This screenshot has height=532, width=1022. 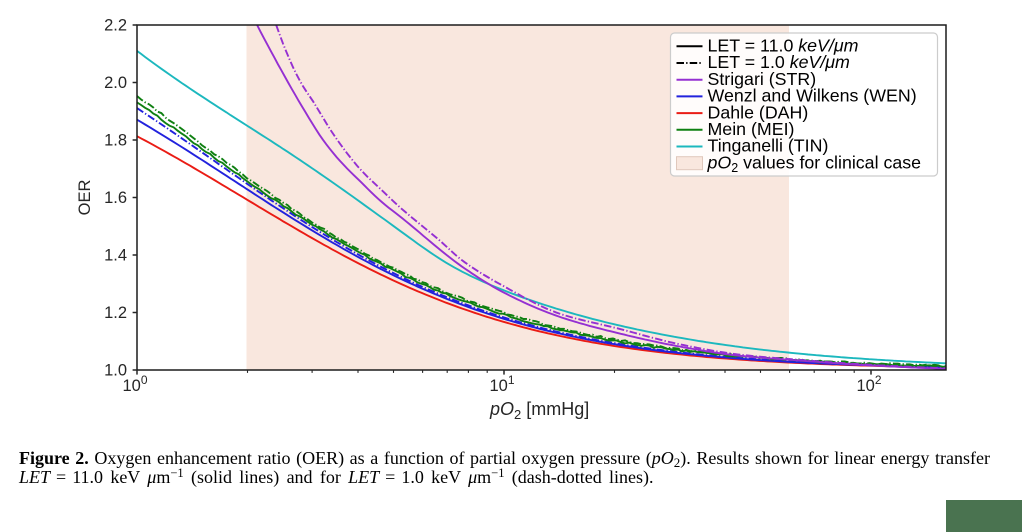 I want to click on svg-text: Wenzl and Wilkens (WEN), so click(x=812, y=96).